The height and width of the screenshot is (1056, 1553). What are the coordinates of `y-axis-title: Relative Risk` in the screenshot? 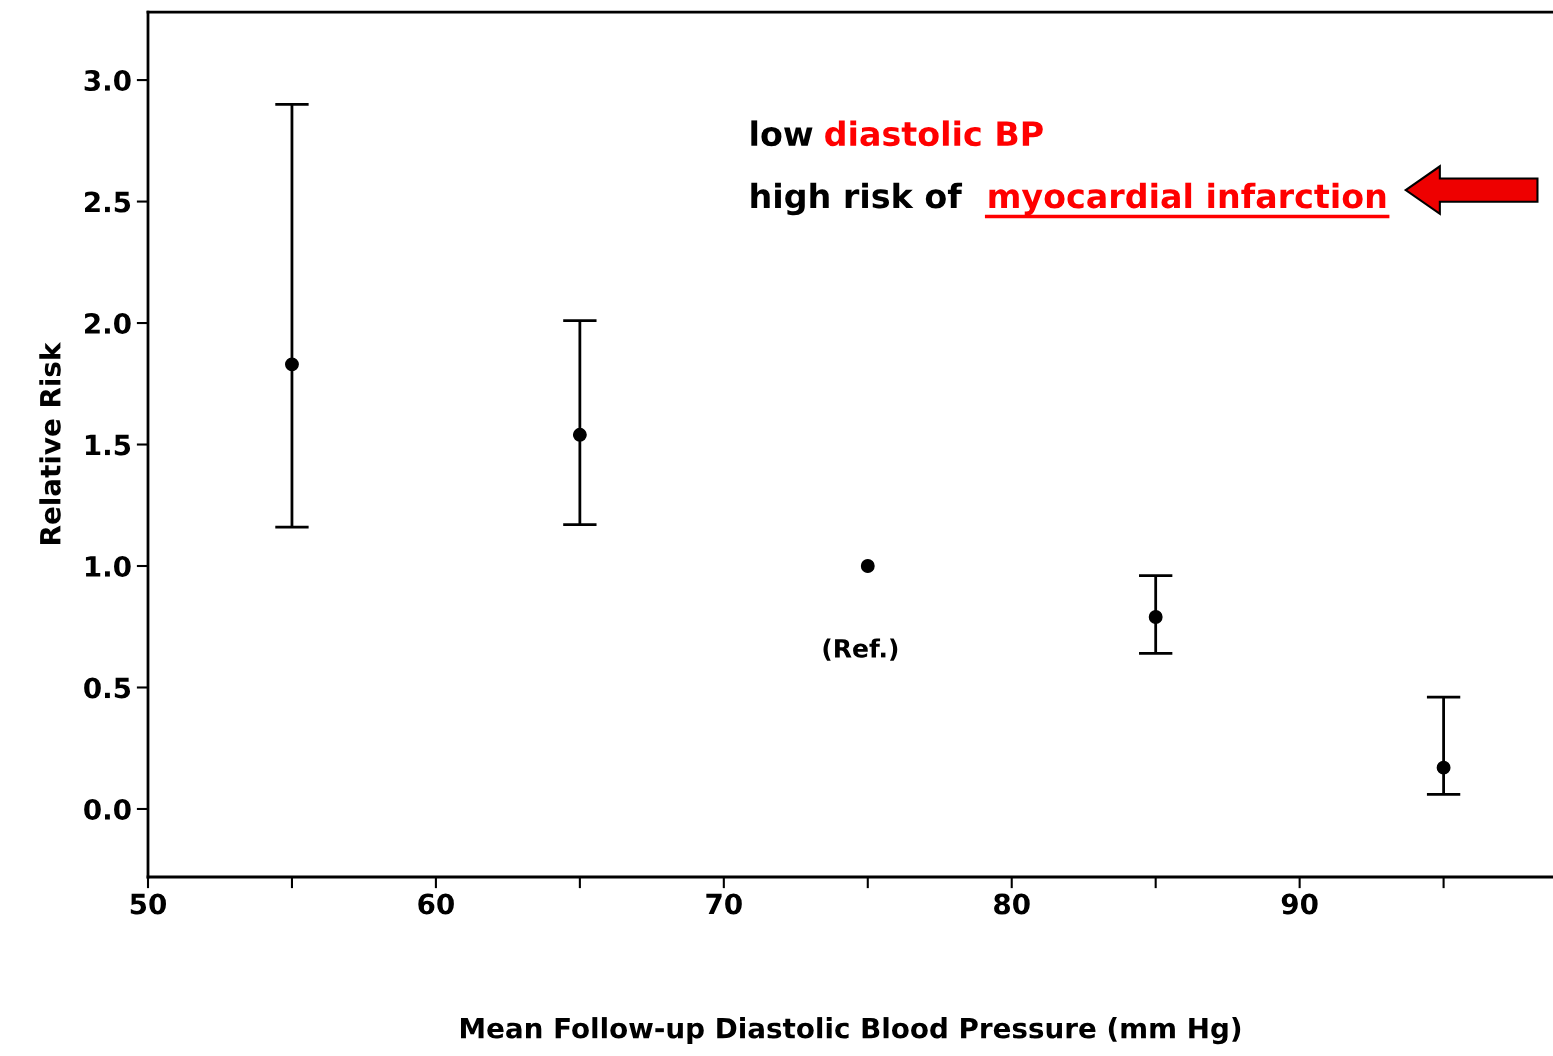 It's located at (50, 443).